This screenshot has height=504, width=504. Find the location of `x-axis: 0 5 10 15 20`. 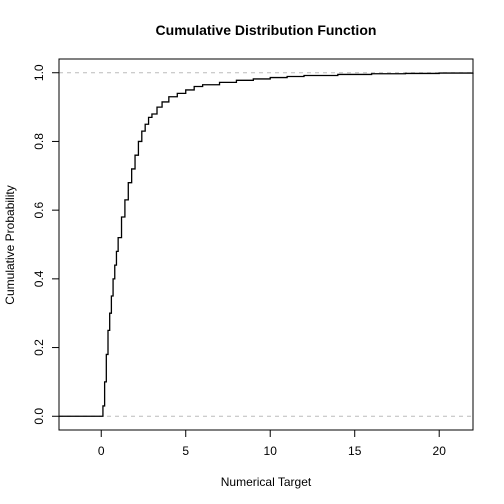

x-axis: 0 5 10 15 20 is located at coordinates (272, 444).